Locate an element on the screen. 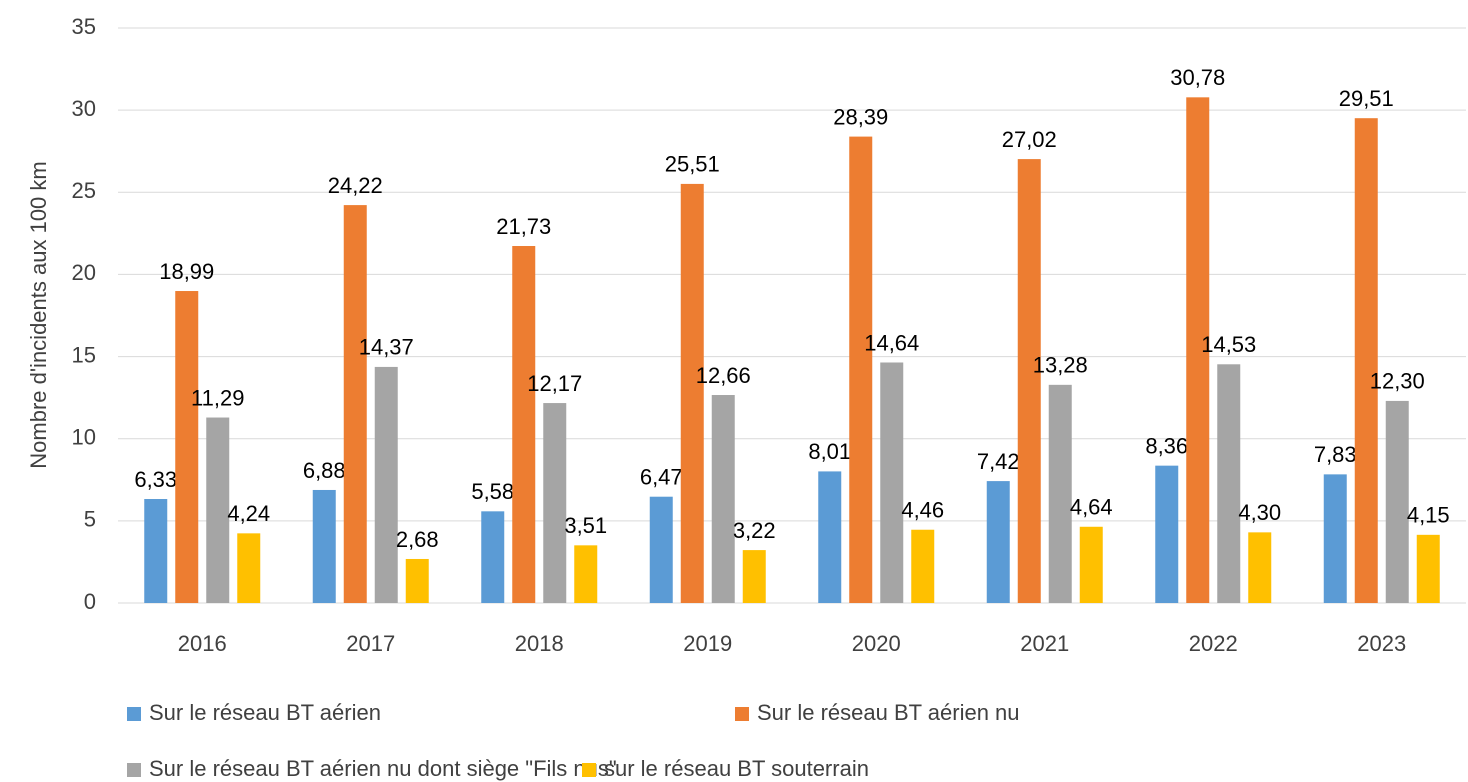 The width and height of the screenshot is (1468, 782). y-tick-label: 5 is located at coordinates (90, 519).